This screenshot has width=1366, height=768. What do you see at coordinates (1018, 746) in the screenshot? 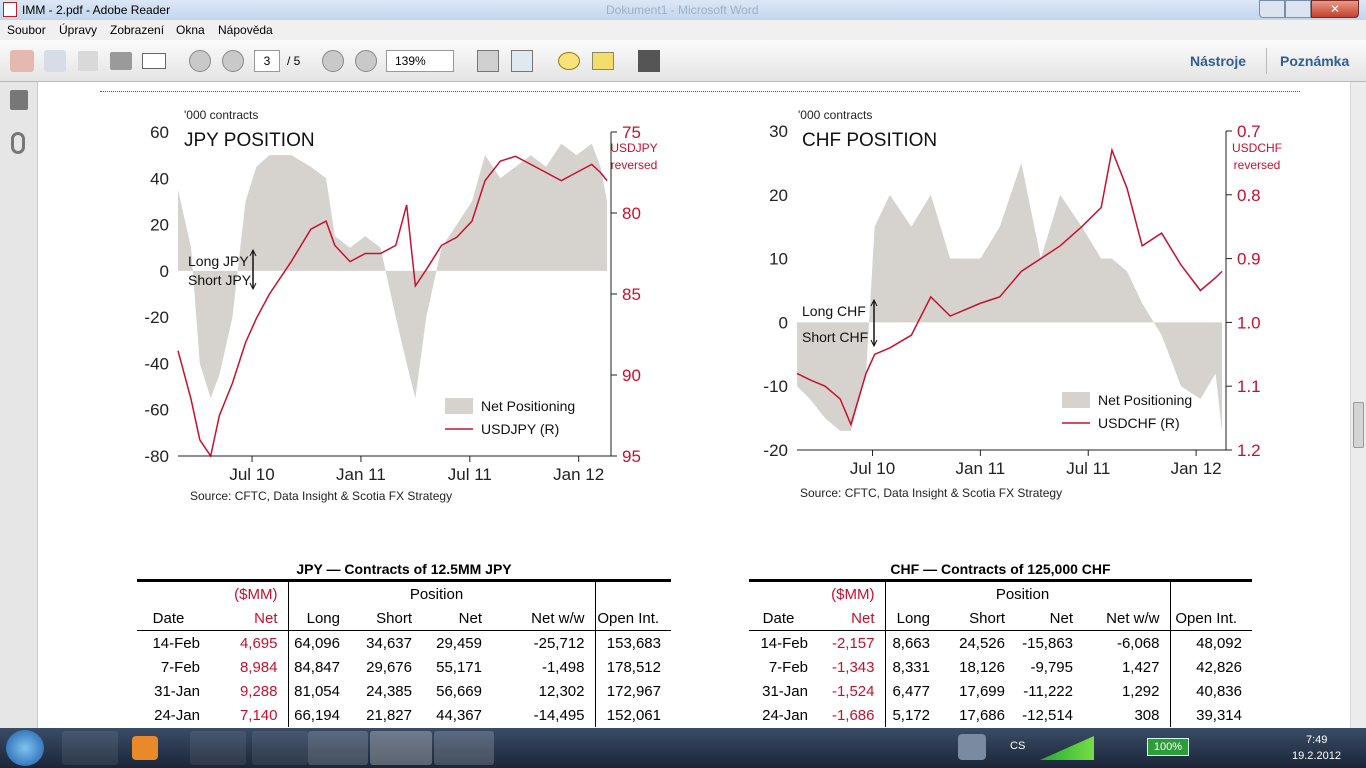
I see `language-indicator: CS` at bounding box center [1018, 746].